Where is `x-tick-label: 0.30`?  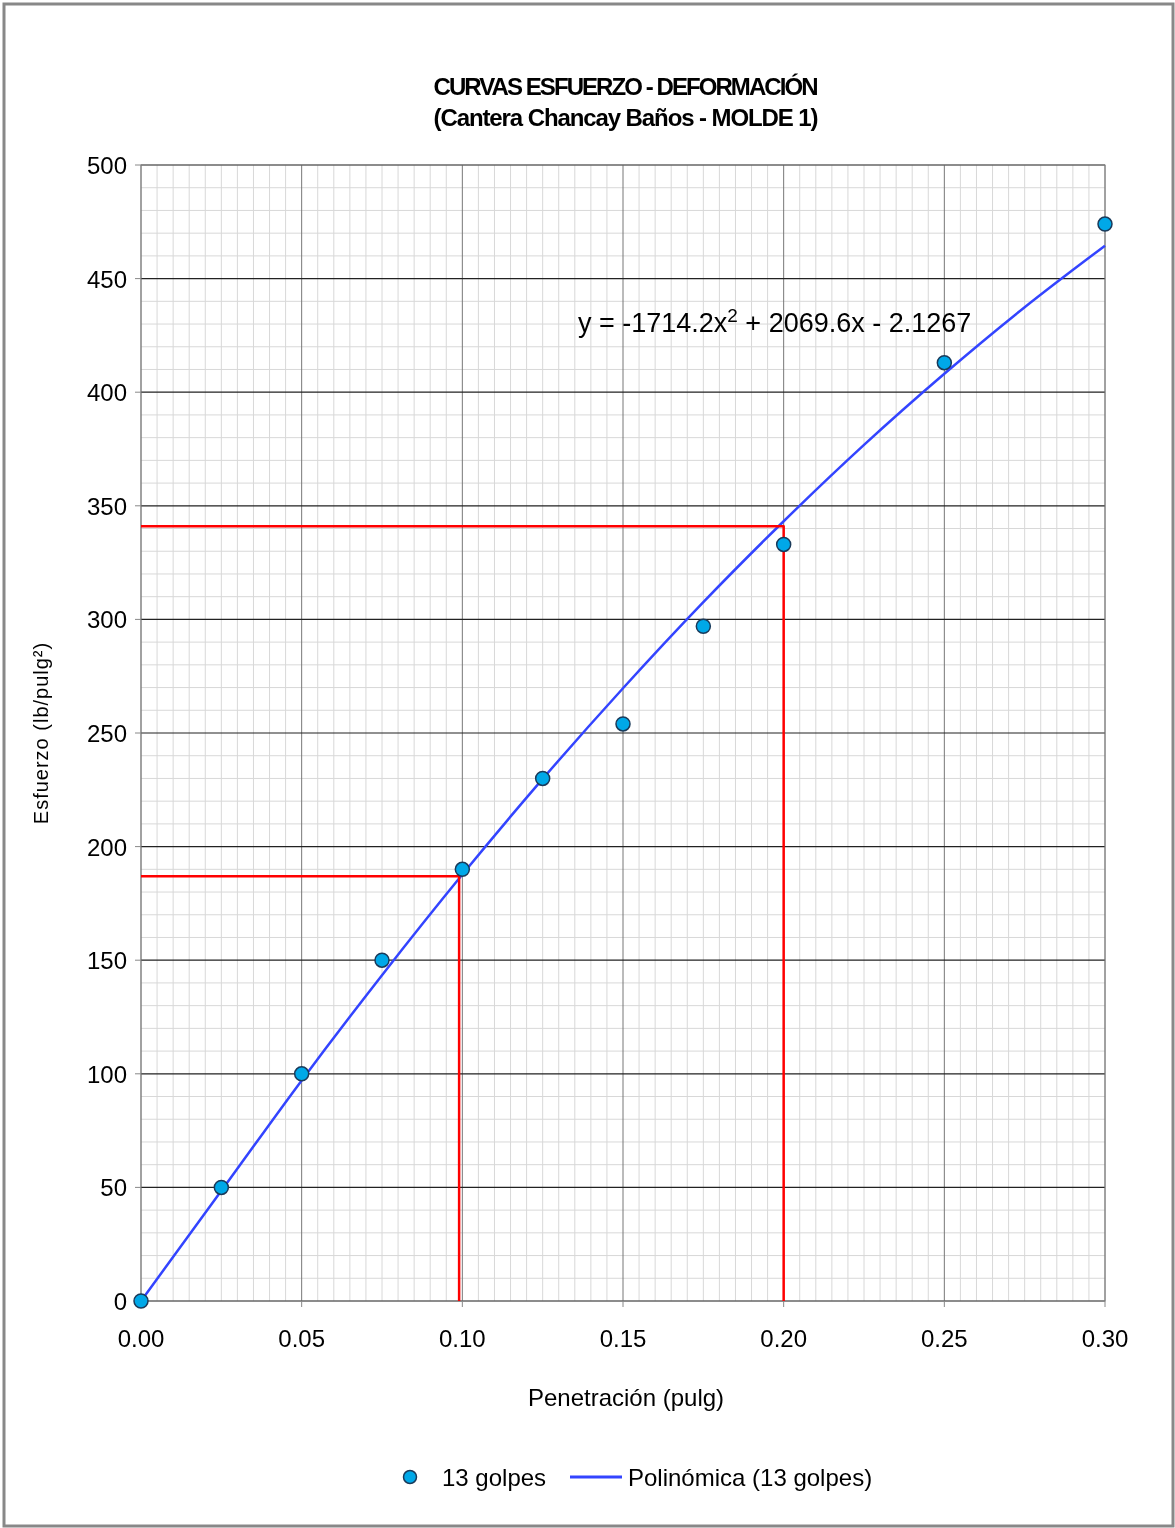
x-tick-label: 0.30 is located at coordinates (1105, 1338).